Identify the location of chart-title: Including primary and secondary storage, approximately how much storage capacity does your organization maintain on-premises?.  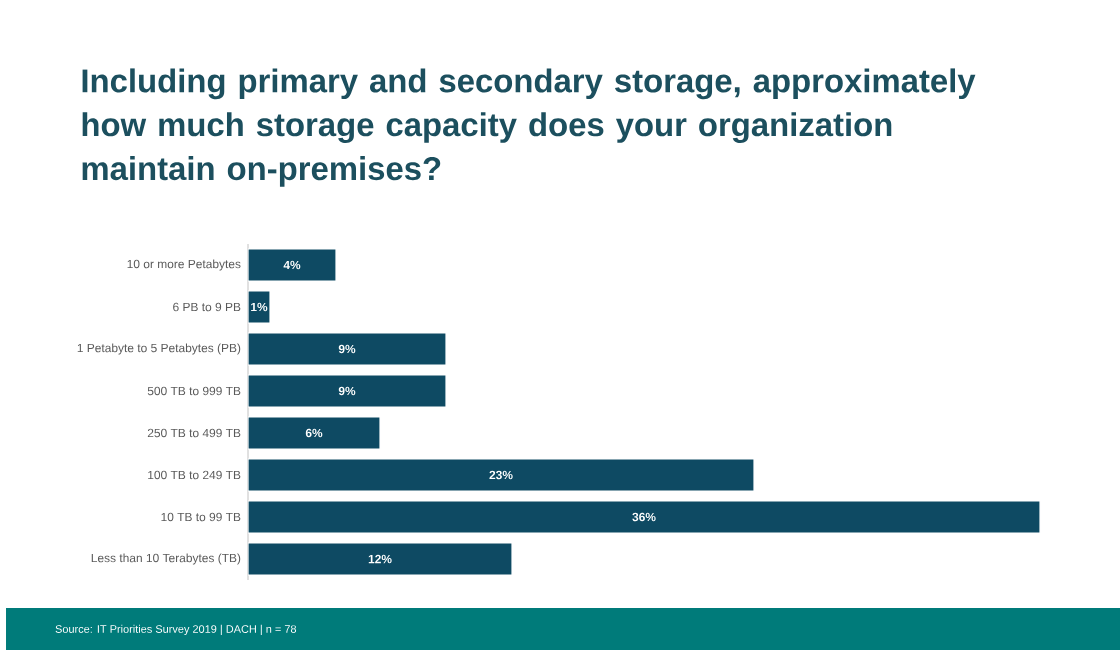
(529, 127).